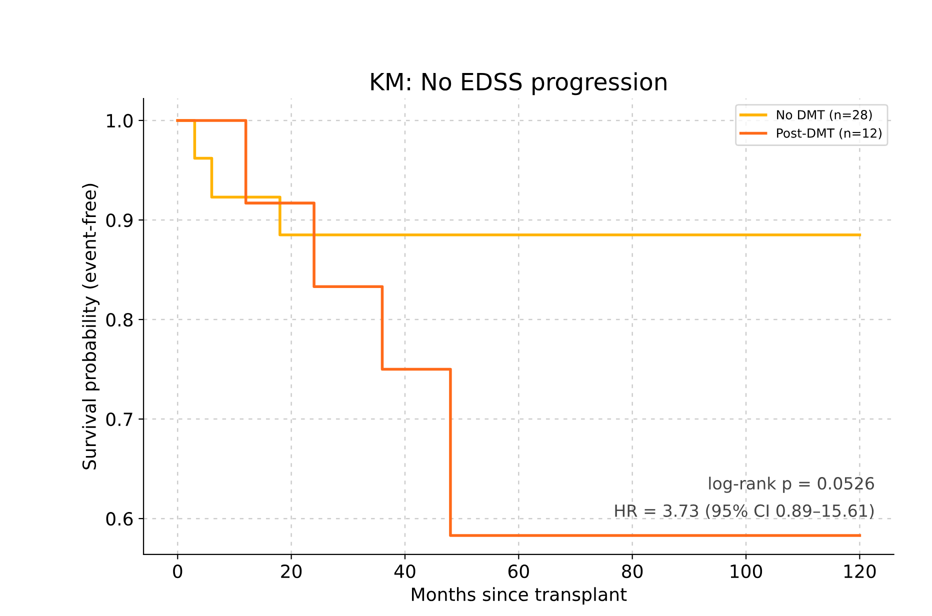 This screenshot has height=616, width=932. I want to click on x-tick-label: 0, so click(177, 571).